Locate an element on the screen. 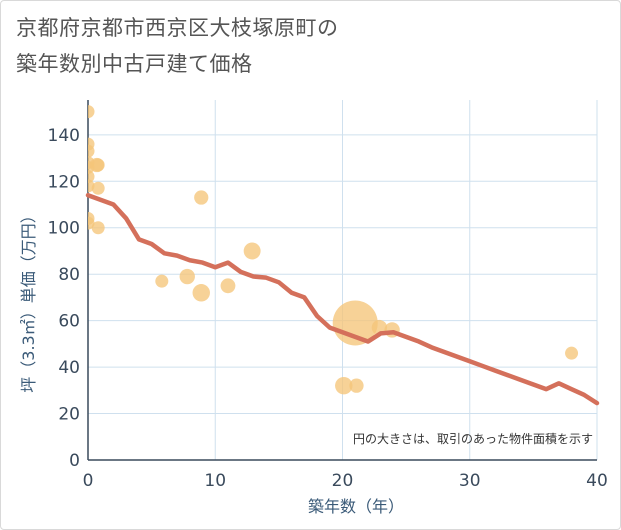  x-tick-label: 30 is located at coordinates (470, 481).